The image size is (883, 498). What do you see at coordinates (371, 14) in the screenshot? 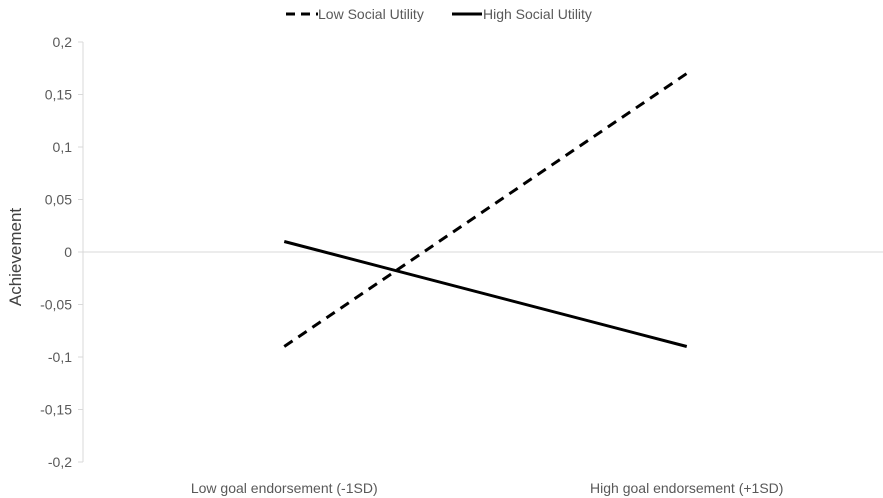
I see `legend-label-low-social-utility: Low Social Utility` at bounding box center [371, 14].